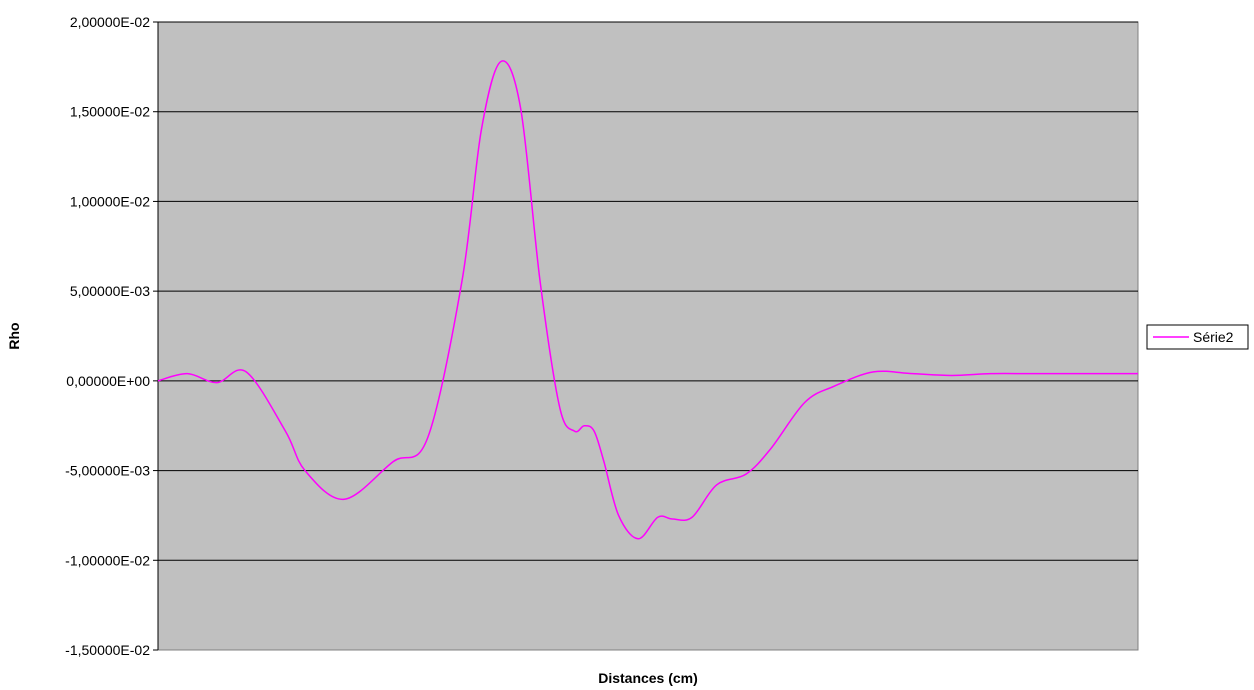 The width and height of the screenshot is (1254, 690). Describe the element at coordinates (110, 112) in the screenshot. I see `y-tick-label: 1,50000E-02` at that location.